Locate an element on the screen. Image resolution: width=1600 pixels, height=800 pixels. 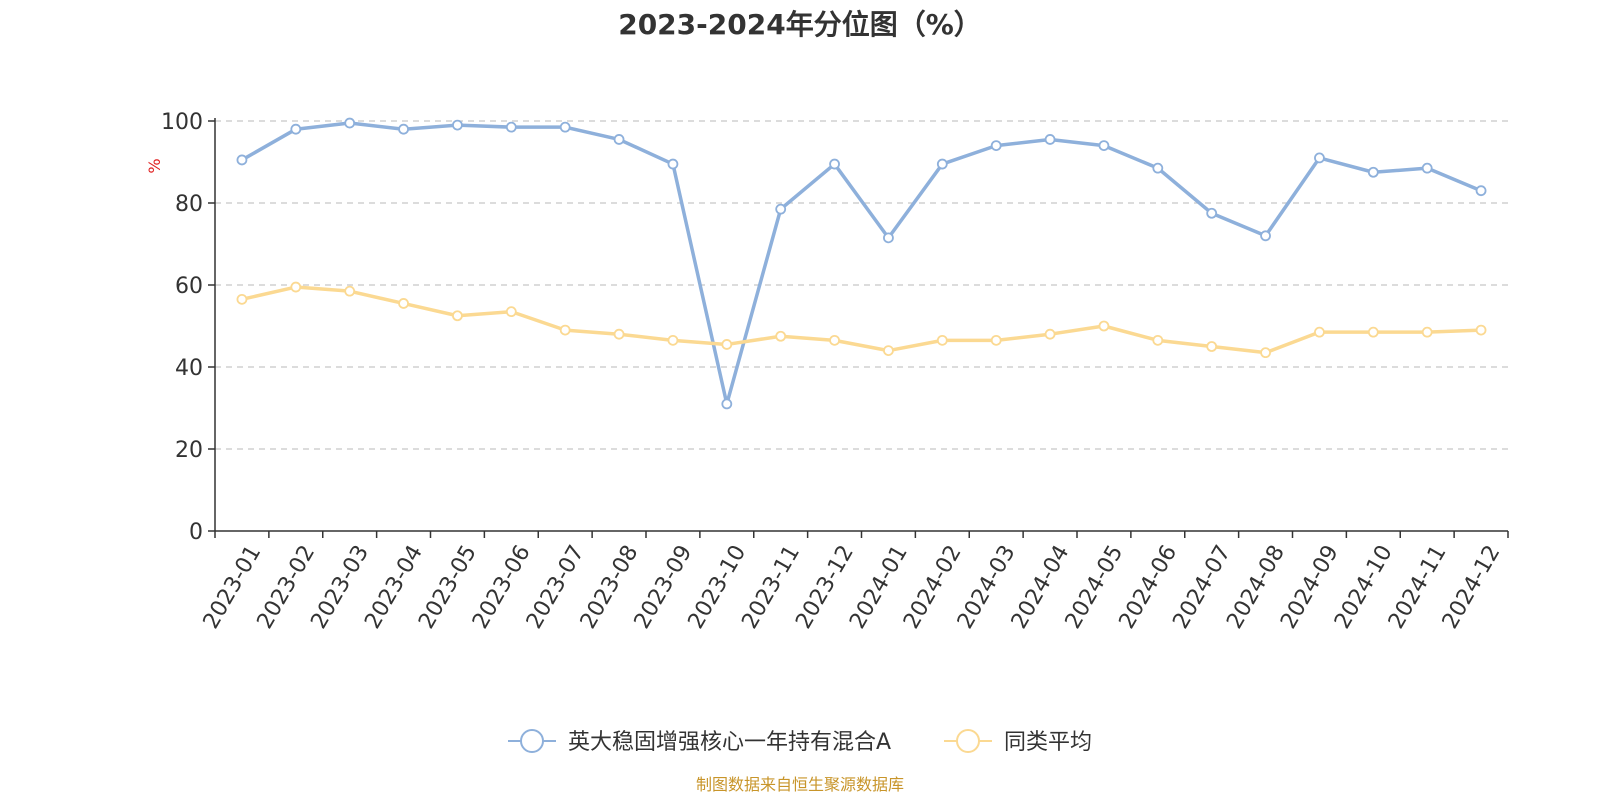
series-line is located at coordinates (861, 320).